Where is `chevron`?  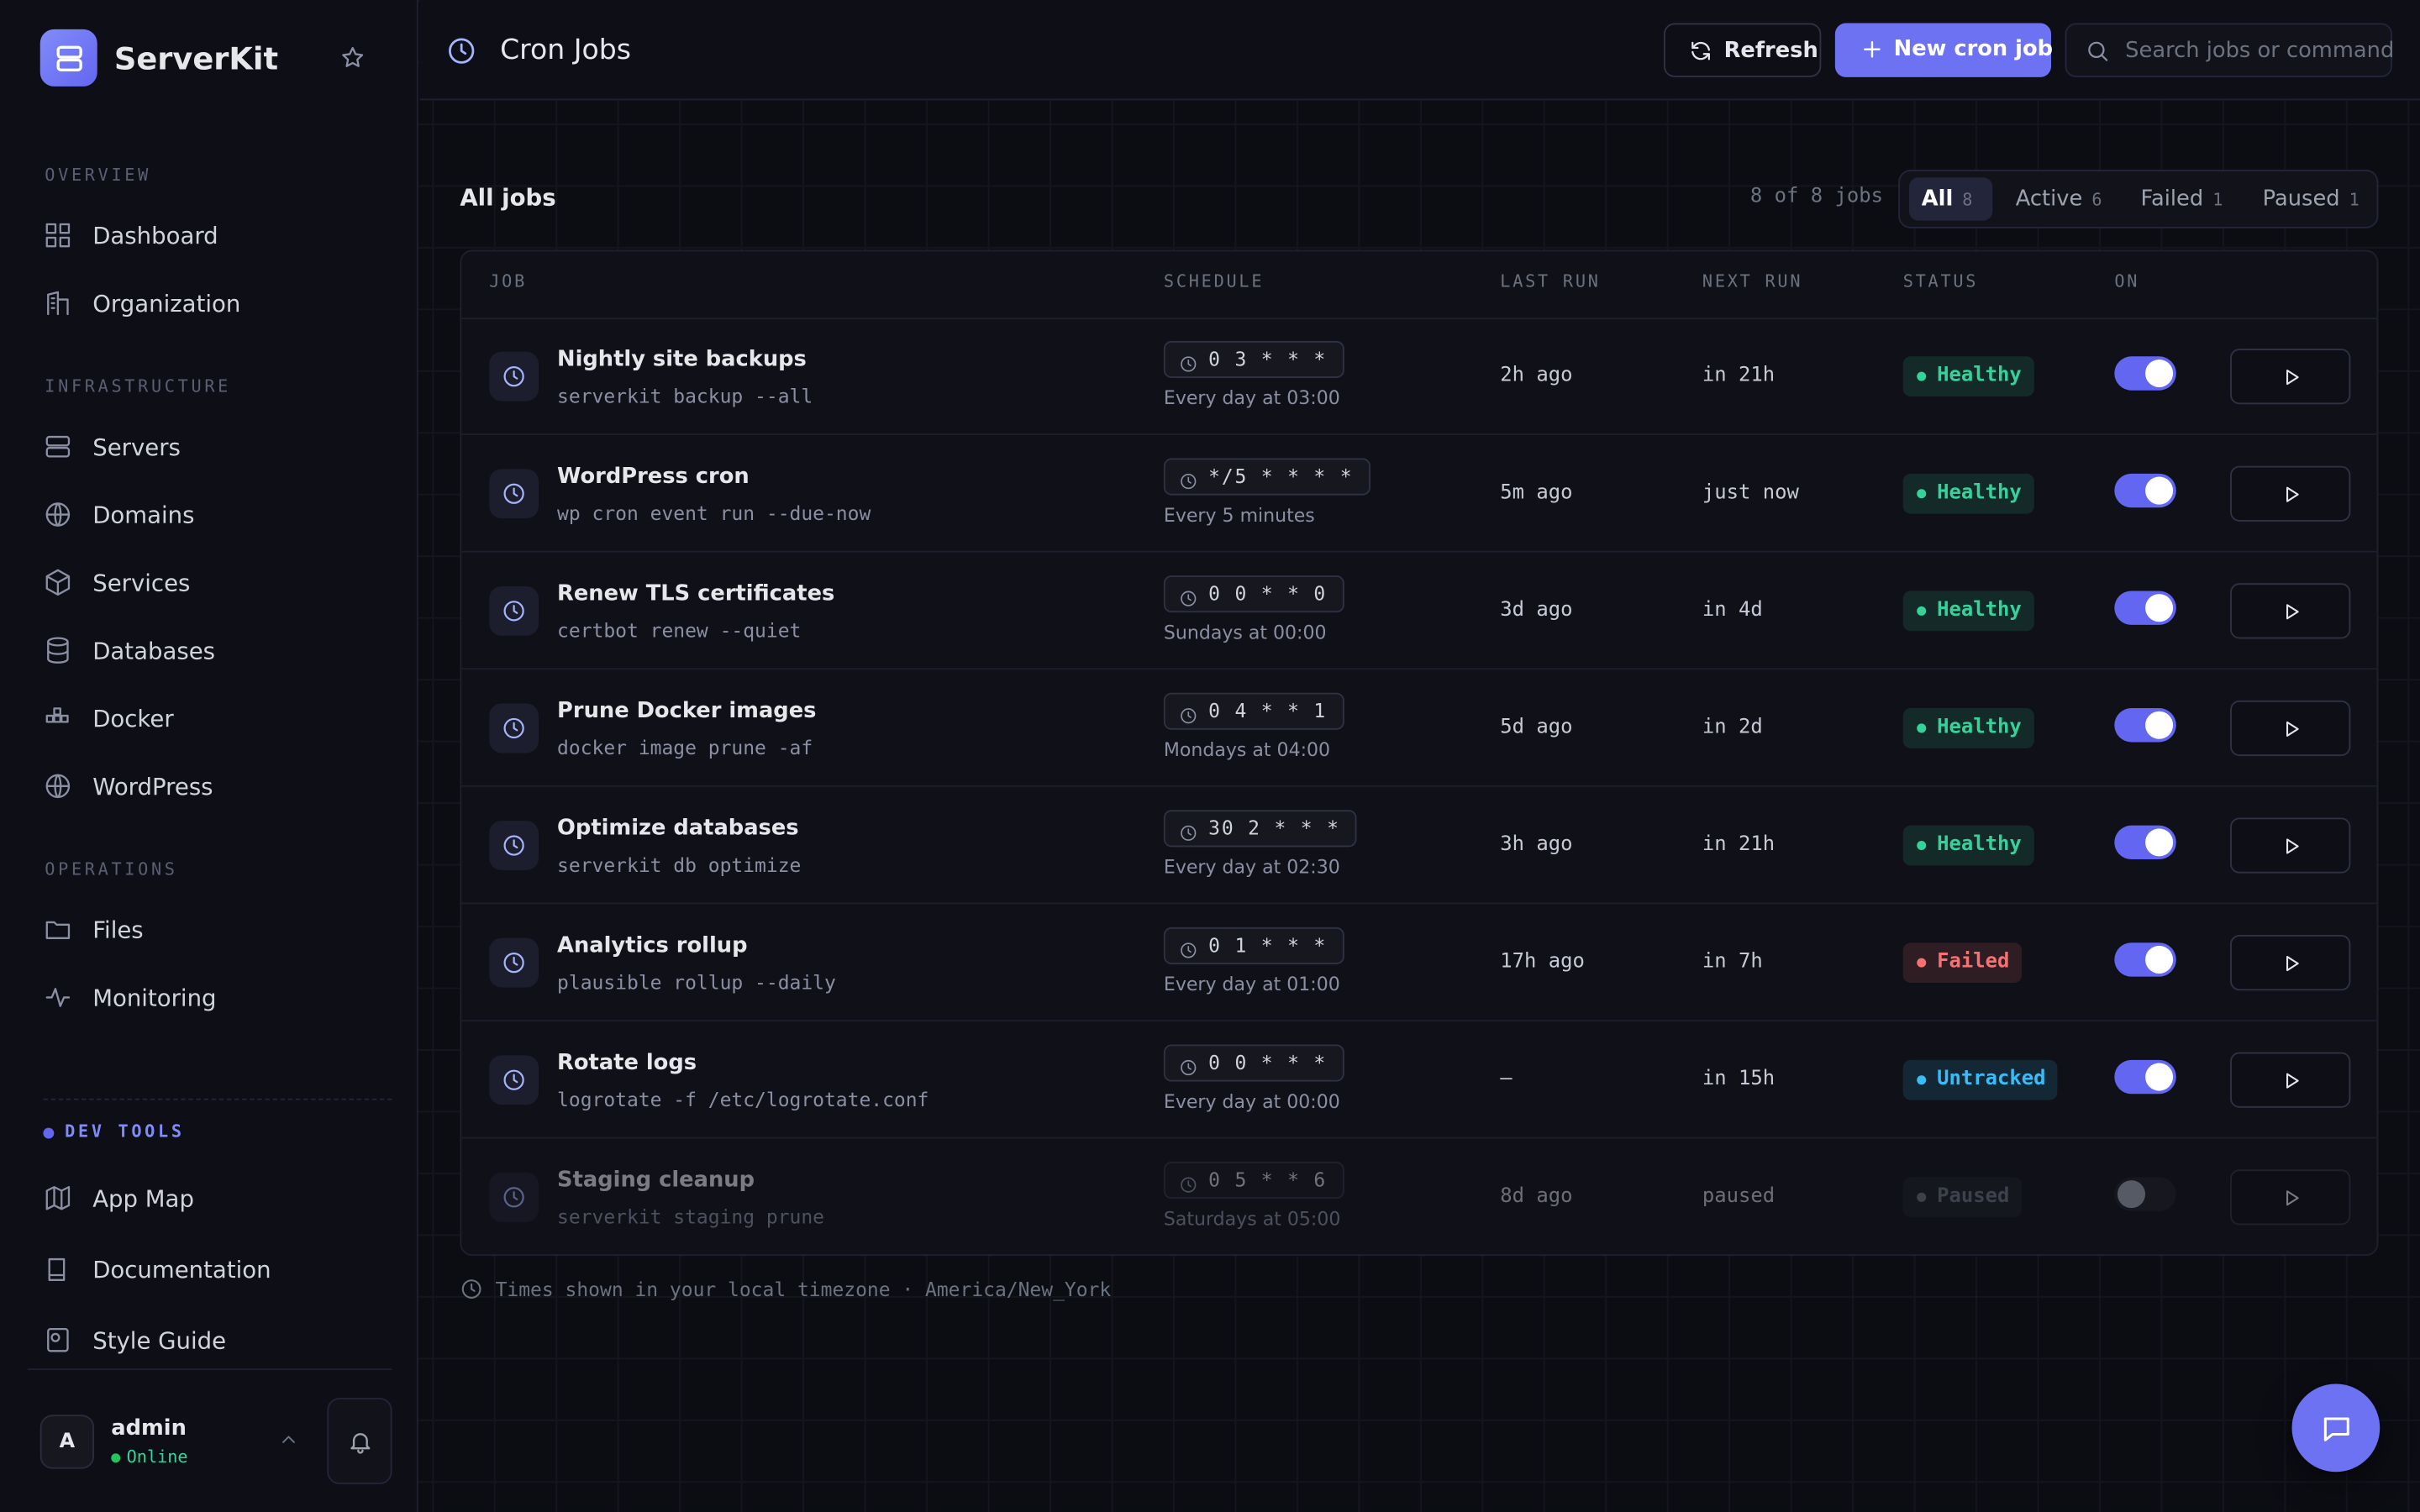
chevron is located at coordinates (289, 1443).